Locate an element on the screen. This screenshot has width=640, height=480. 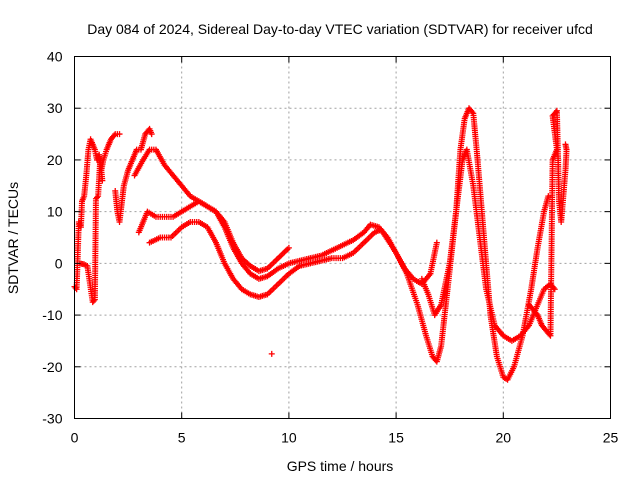
x-tick-label: 10 is located at coordinates (289, 438).